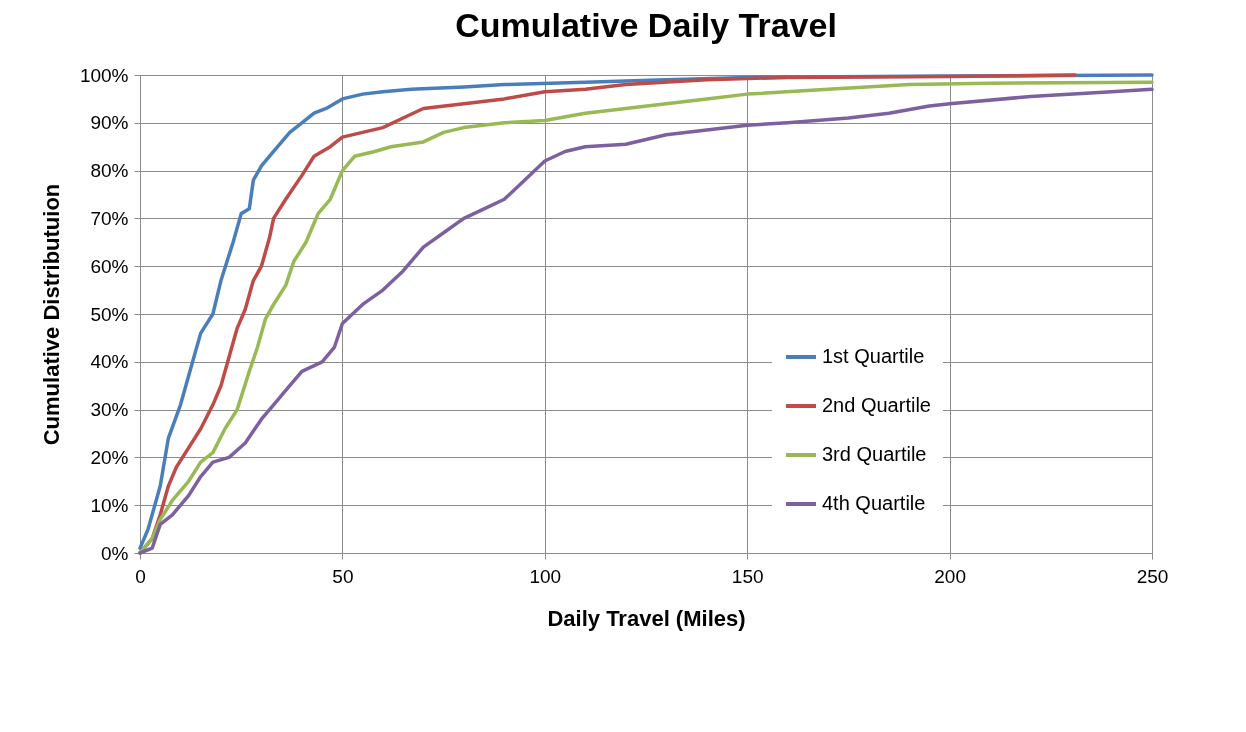 Image resolution: width=1246 pixels, height=732 pixels. I want to click on y-tick-label: 30%, so click(109, 410).